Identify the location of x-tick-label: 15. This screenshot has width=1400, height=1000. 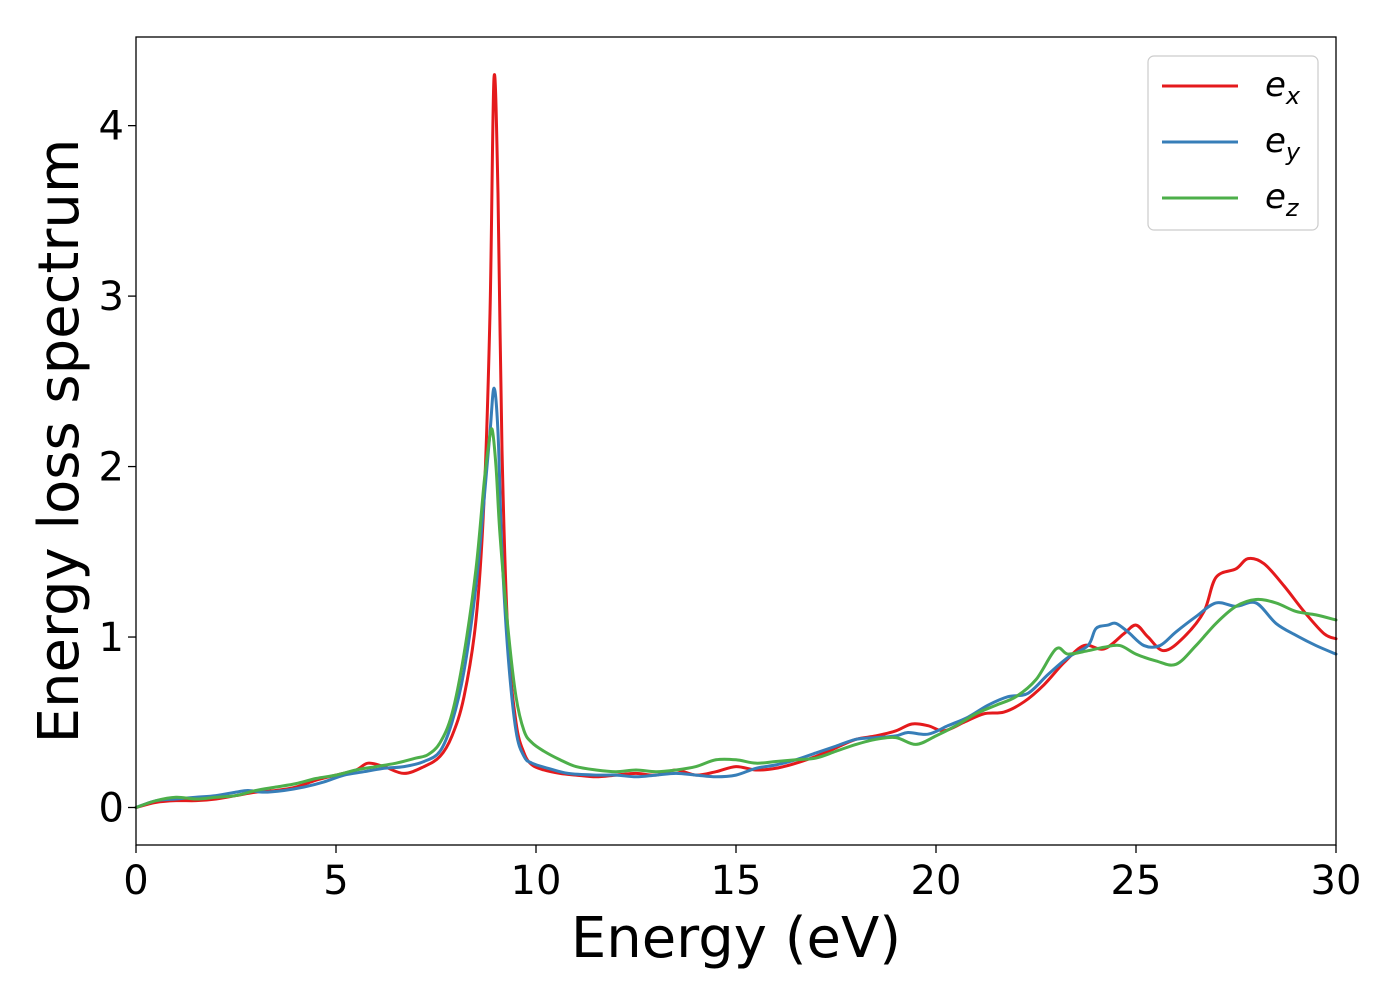
(736, 881).